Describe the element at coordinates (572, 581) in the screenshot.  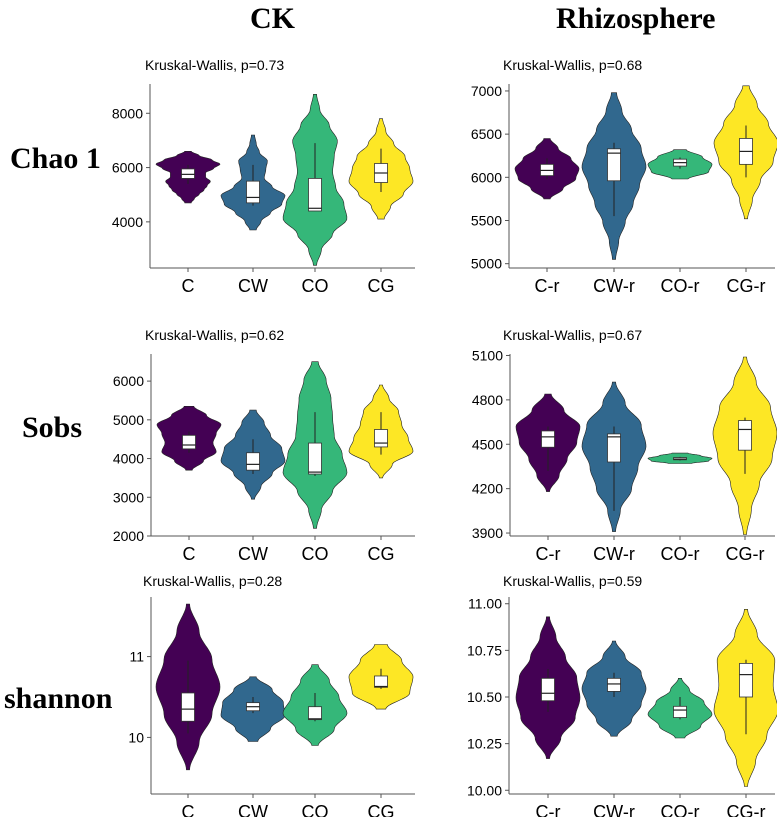
I see `kruskal-wallis-annotation: Kruskal-Wallis, p=0.59` at that location.